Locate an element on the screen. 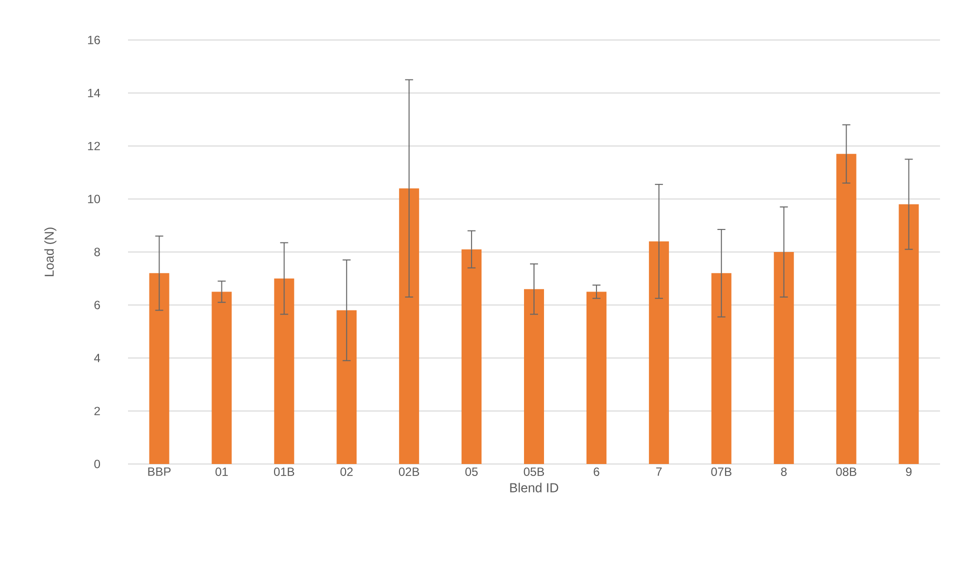 The width and height of the screenshot is (959, 578). x-tick-label: 9 is located at coordinates (909, 472).